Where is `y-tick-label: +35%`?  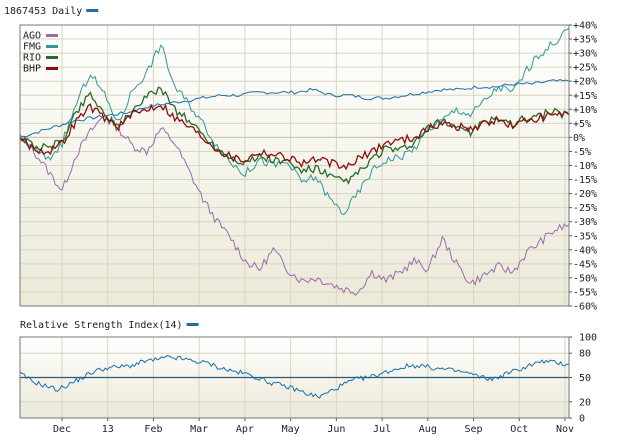 y-tick-label: +35% is located at coordinates (585, 40).